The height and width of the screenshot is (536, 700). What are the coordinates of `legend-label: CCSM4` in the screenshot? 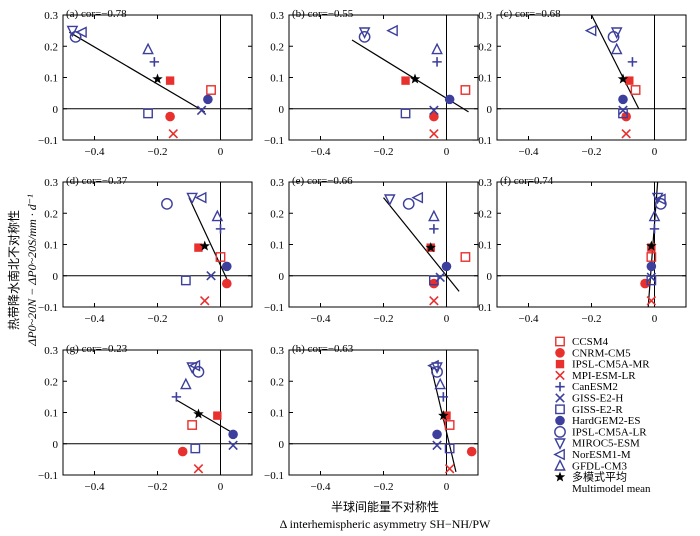 It's located at (590, 342).